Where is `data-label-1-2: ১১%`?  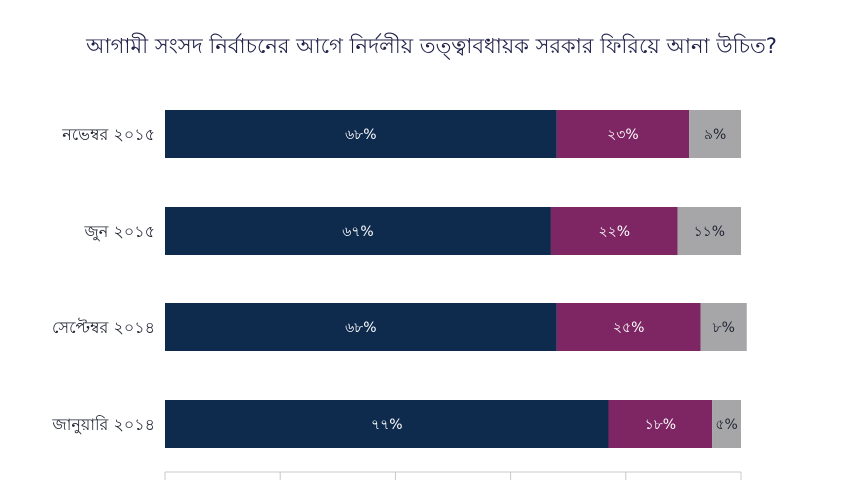
data-label-1-2: ১১% is located at coordinates (709, 232).